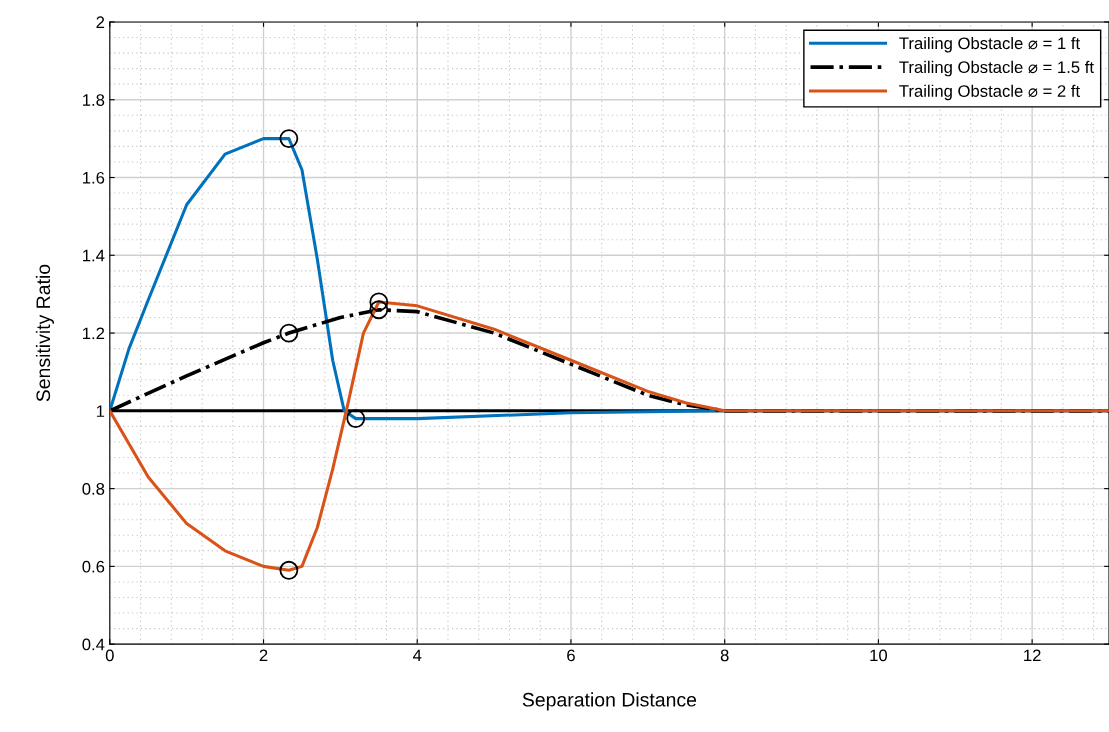  I want to click on x-tick-label: 12, so click(1032, 655).